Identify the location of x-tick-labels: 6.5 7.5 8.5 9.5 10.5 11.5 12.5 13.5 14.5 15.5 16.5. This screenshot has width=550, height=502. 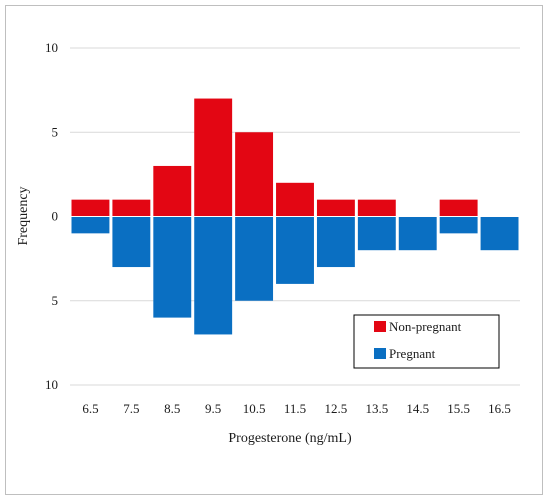
(296, 408).